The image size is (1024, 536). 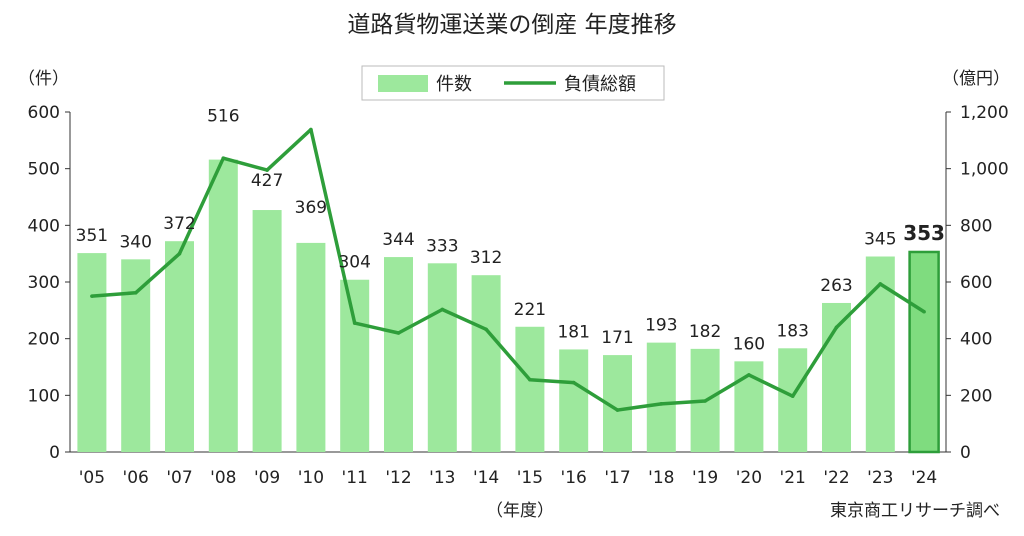 What do you see at coordinates (136, 478) in the screenshot?
I see `x-tick-label: '06` at bounding box center [136, 478].